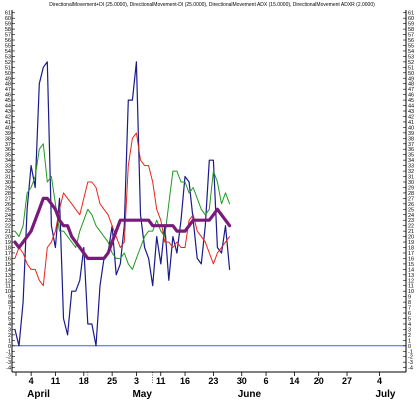  What do you see at coordinates (409, 319) in the screenshot?
I see `y-tick-label-right: 5` at bounding box center [409, 319].